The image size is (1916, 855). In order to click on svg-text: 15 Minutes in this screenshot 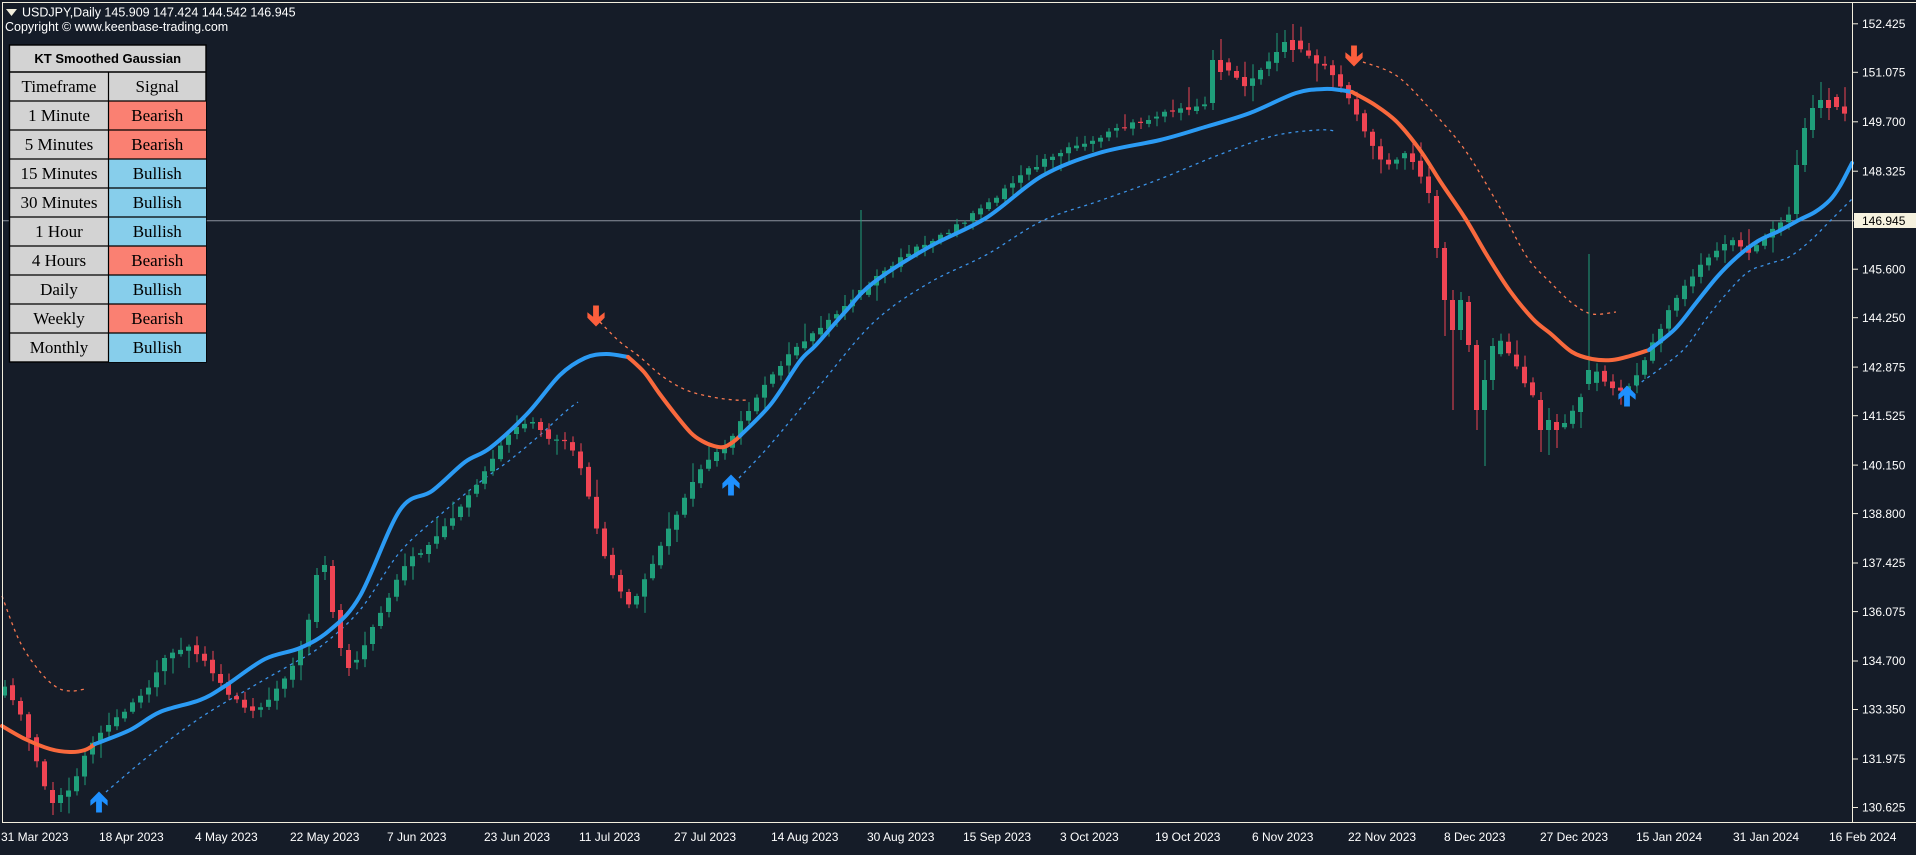, I will do `click(59, 173)`.